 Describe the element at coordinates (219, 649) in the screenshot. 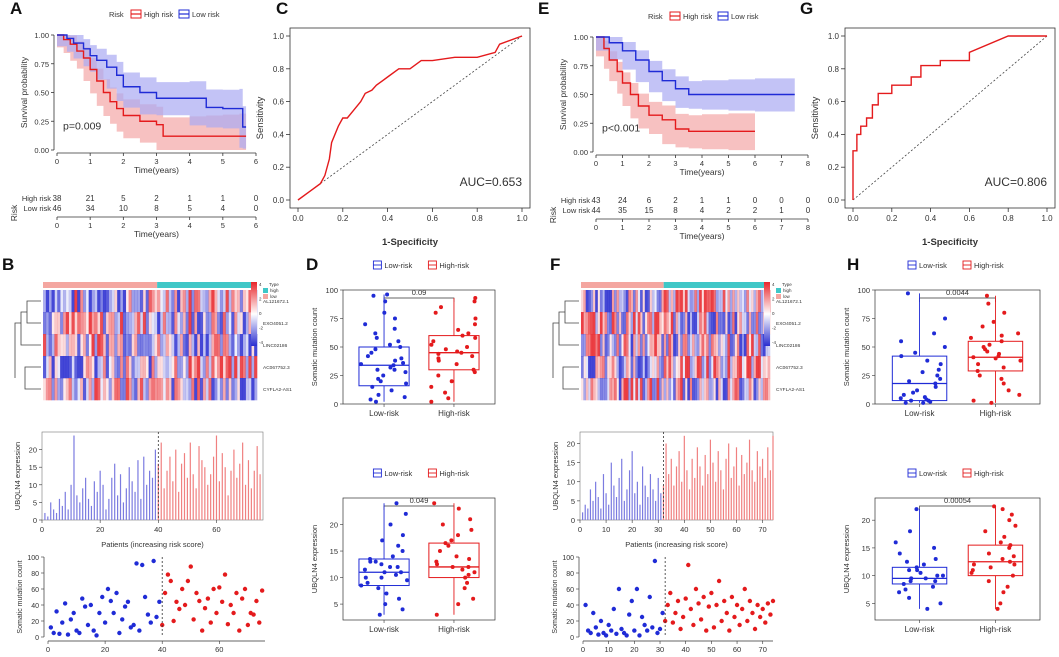

I see `x-tick-label: 60` at that location.